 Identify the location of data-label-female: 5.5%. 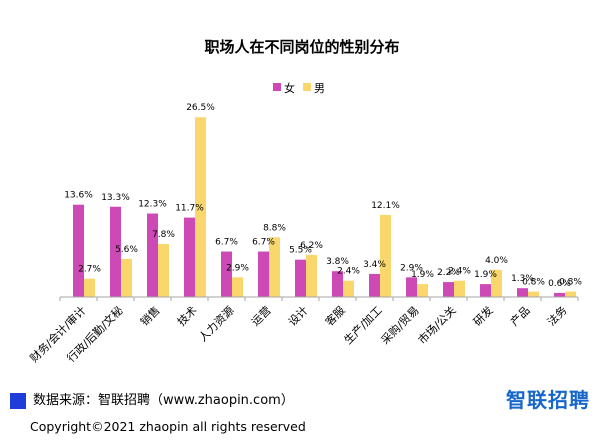
(300, 251).